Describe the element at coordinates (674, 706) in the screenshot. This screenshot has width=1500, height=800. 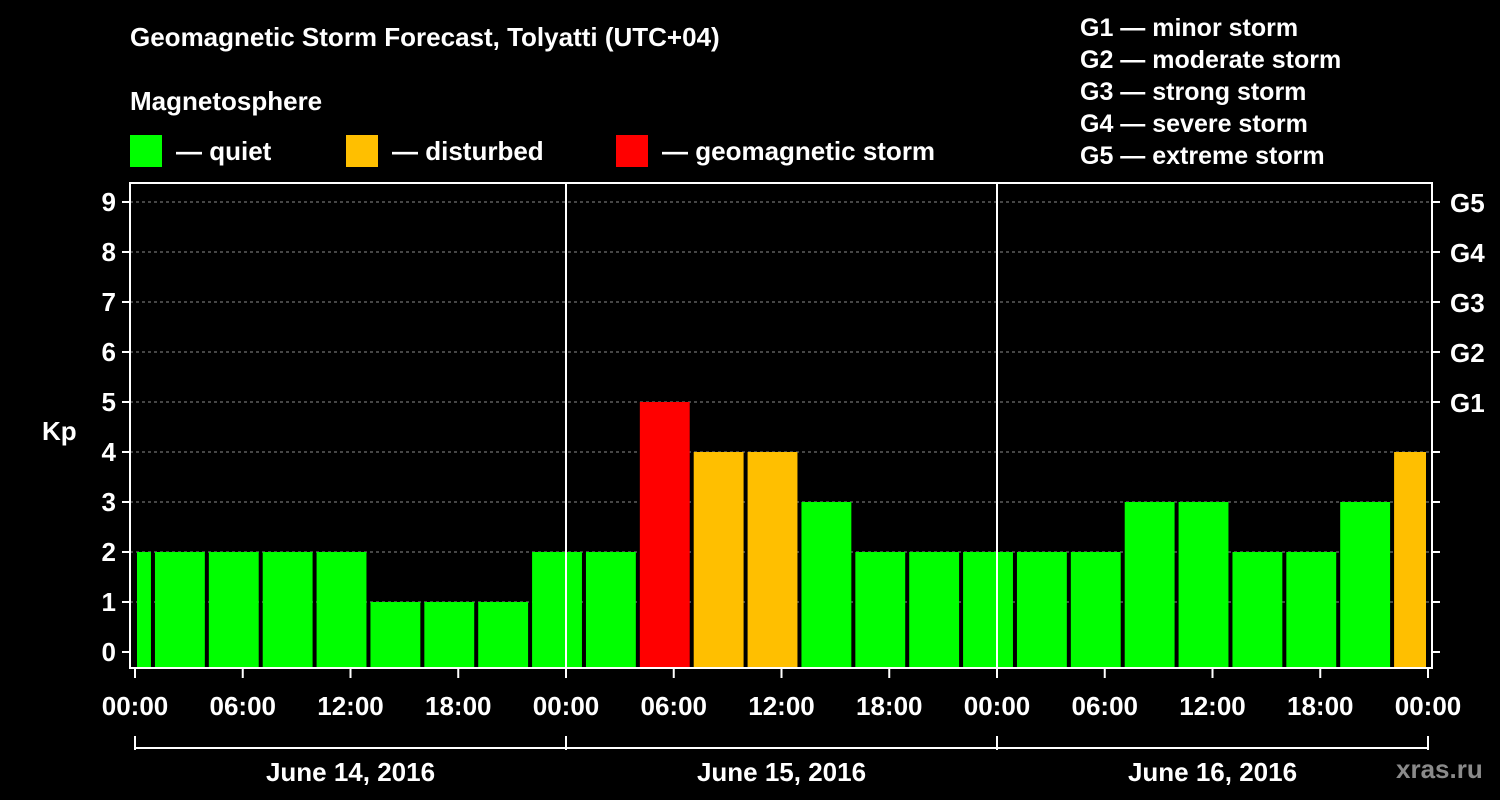
I see `x-tick-label-5: 06:00` at that location.